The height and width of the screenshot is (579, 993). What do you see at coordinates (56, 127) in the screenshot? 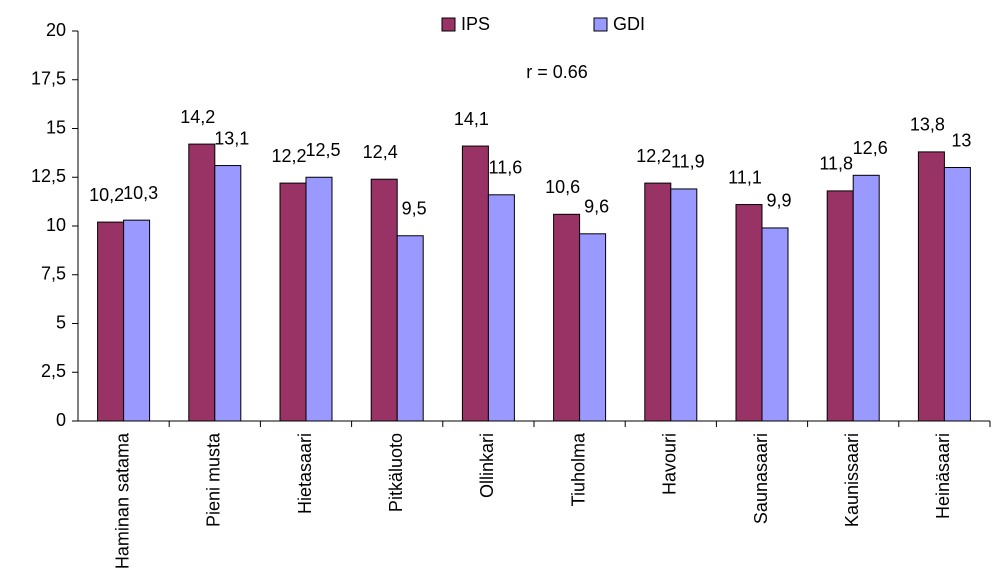
I see `y-tick-label: 15` at bounding box center [56, 127].